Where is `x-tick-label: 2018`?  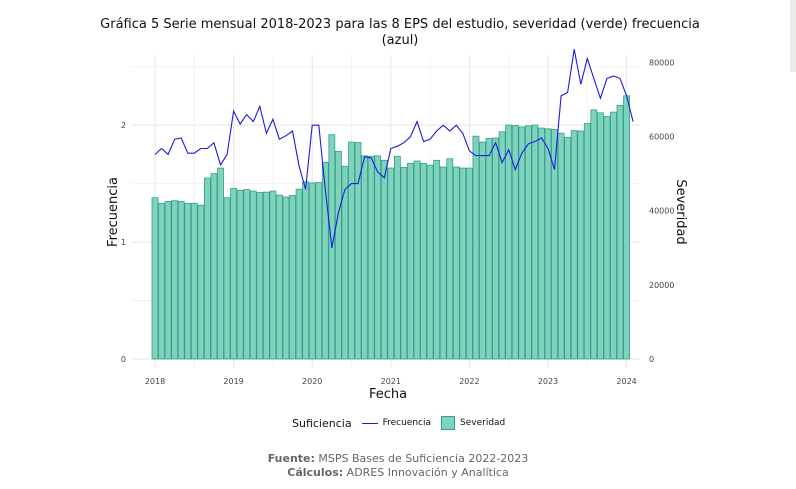 x-tick-label: 2018 is located at coordinates (155, 381).